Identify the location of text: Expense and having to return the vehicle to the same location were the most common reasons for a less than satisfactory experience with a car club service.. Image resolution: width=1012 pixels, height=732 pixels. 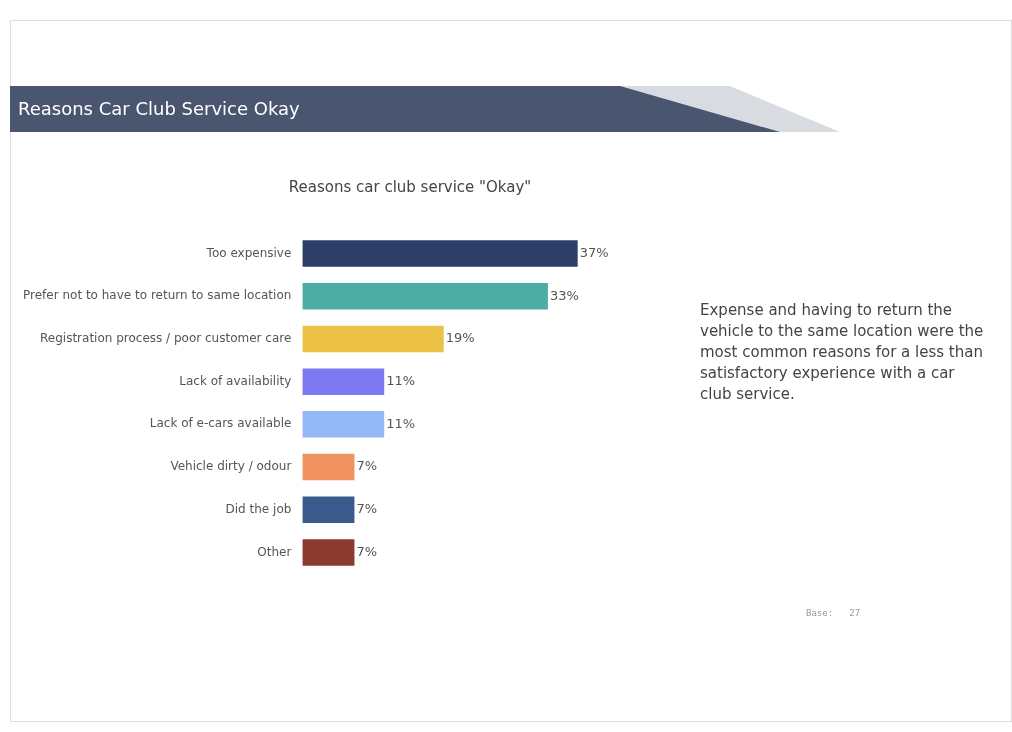
(842, 352).